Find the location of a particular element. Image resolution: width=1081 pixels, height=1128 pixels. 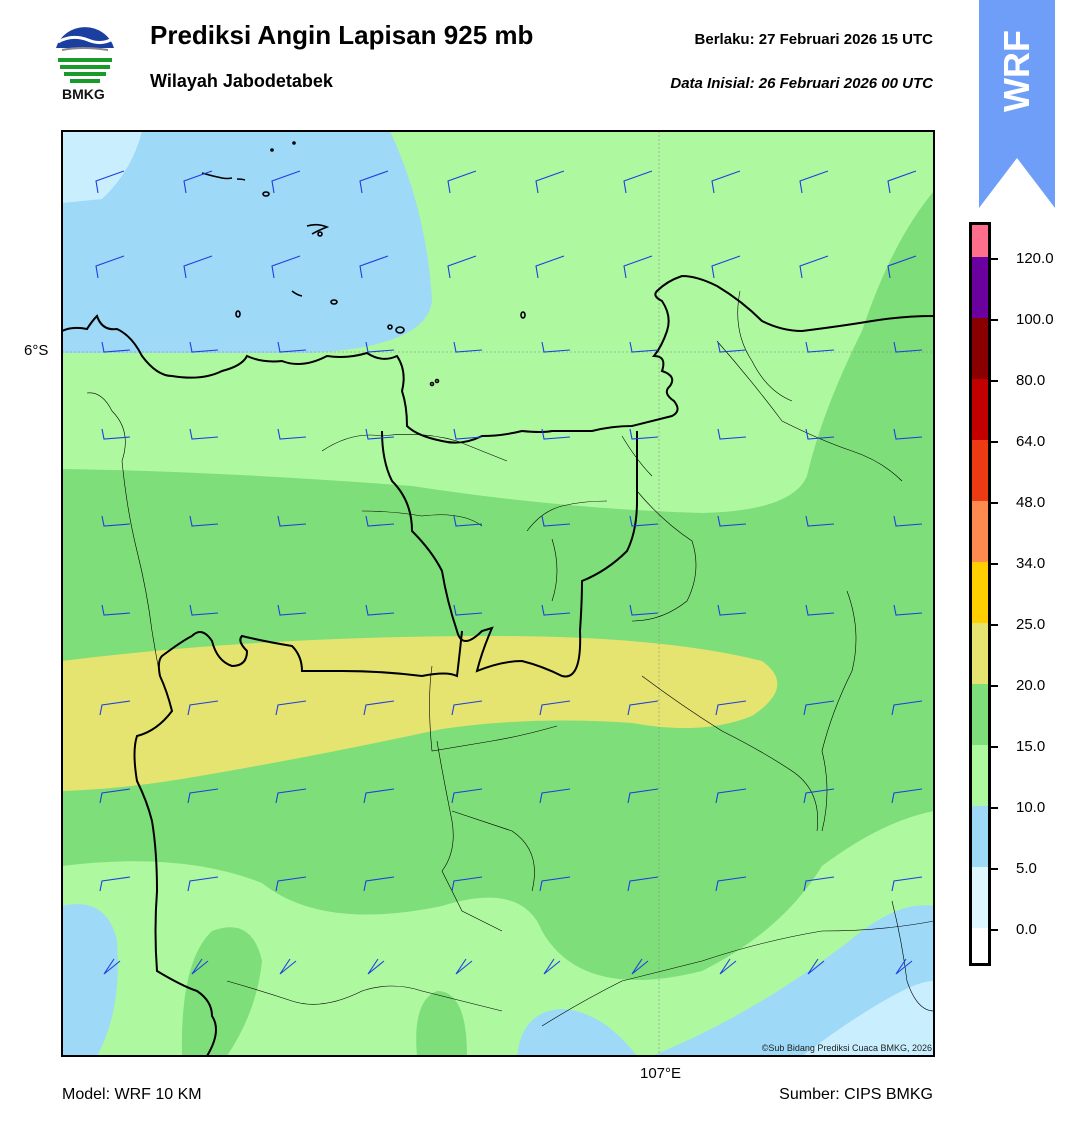

colorbar-label: 0.0 is located at coordinates (1026, 929).